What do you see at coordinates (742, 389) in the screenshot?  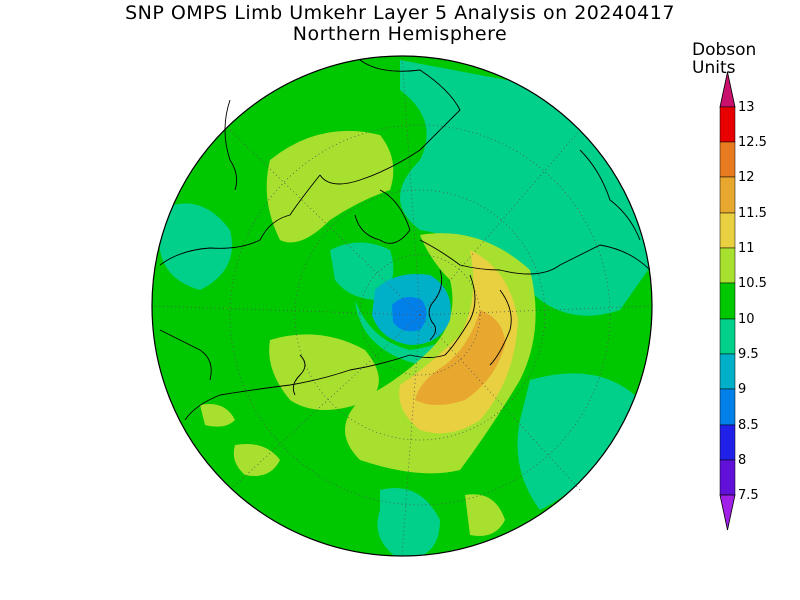 I see `colorbar-tick: 9` at bounding box center [742, 389].